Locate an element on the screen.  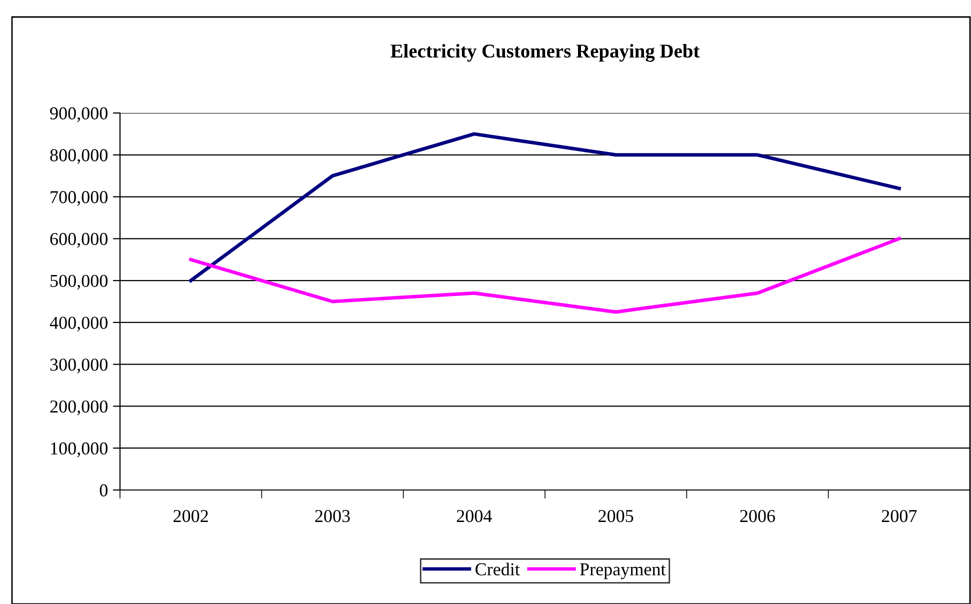
x-tick-label: 2005 is located at coordinates (616, 516).